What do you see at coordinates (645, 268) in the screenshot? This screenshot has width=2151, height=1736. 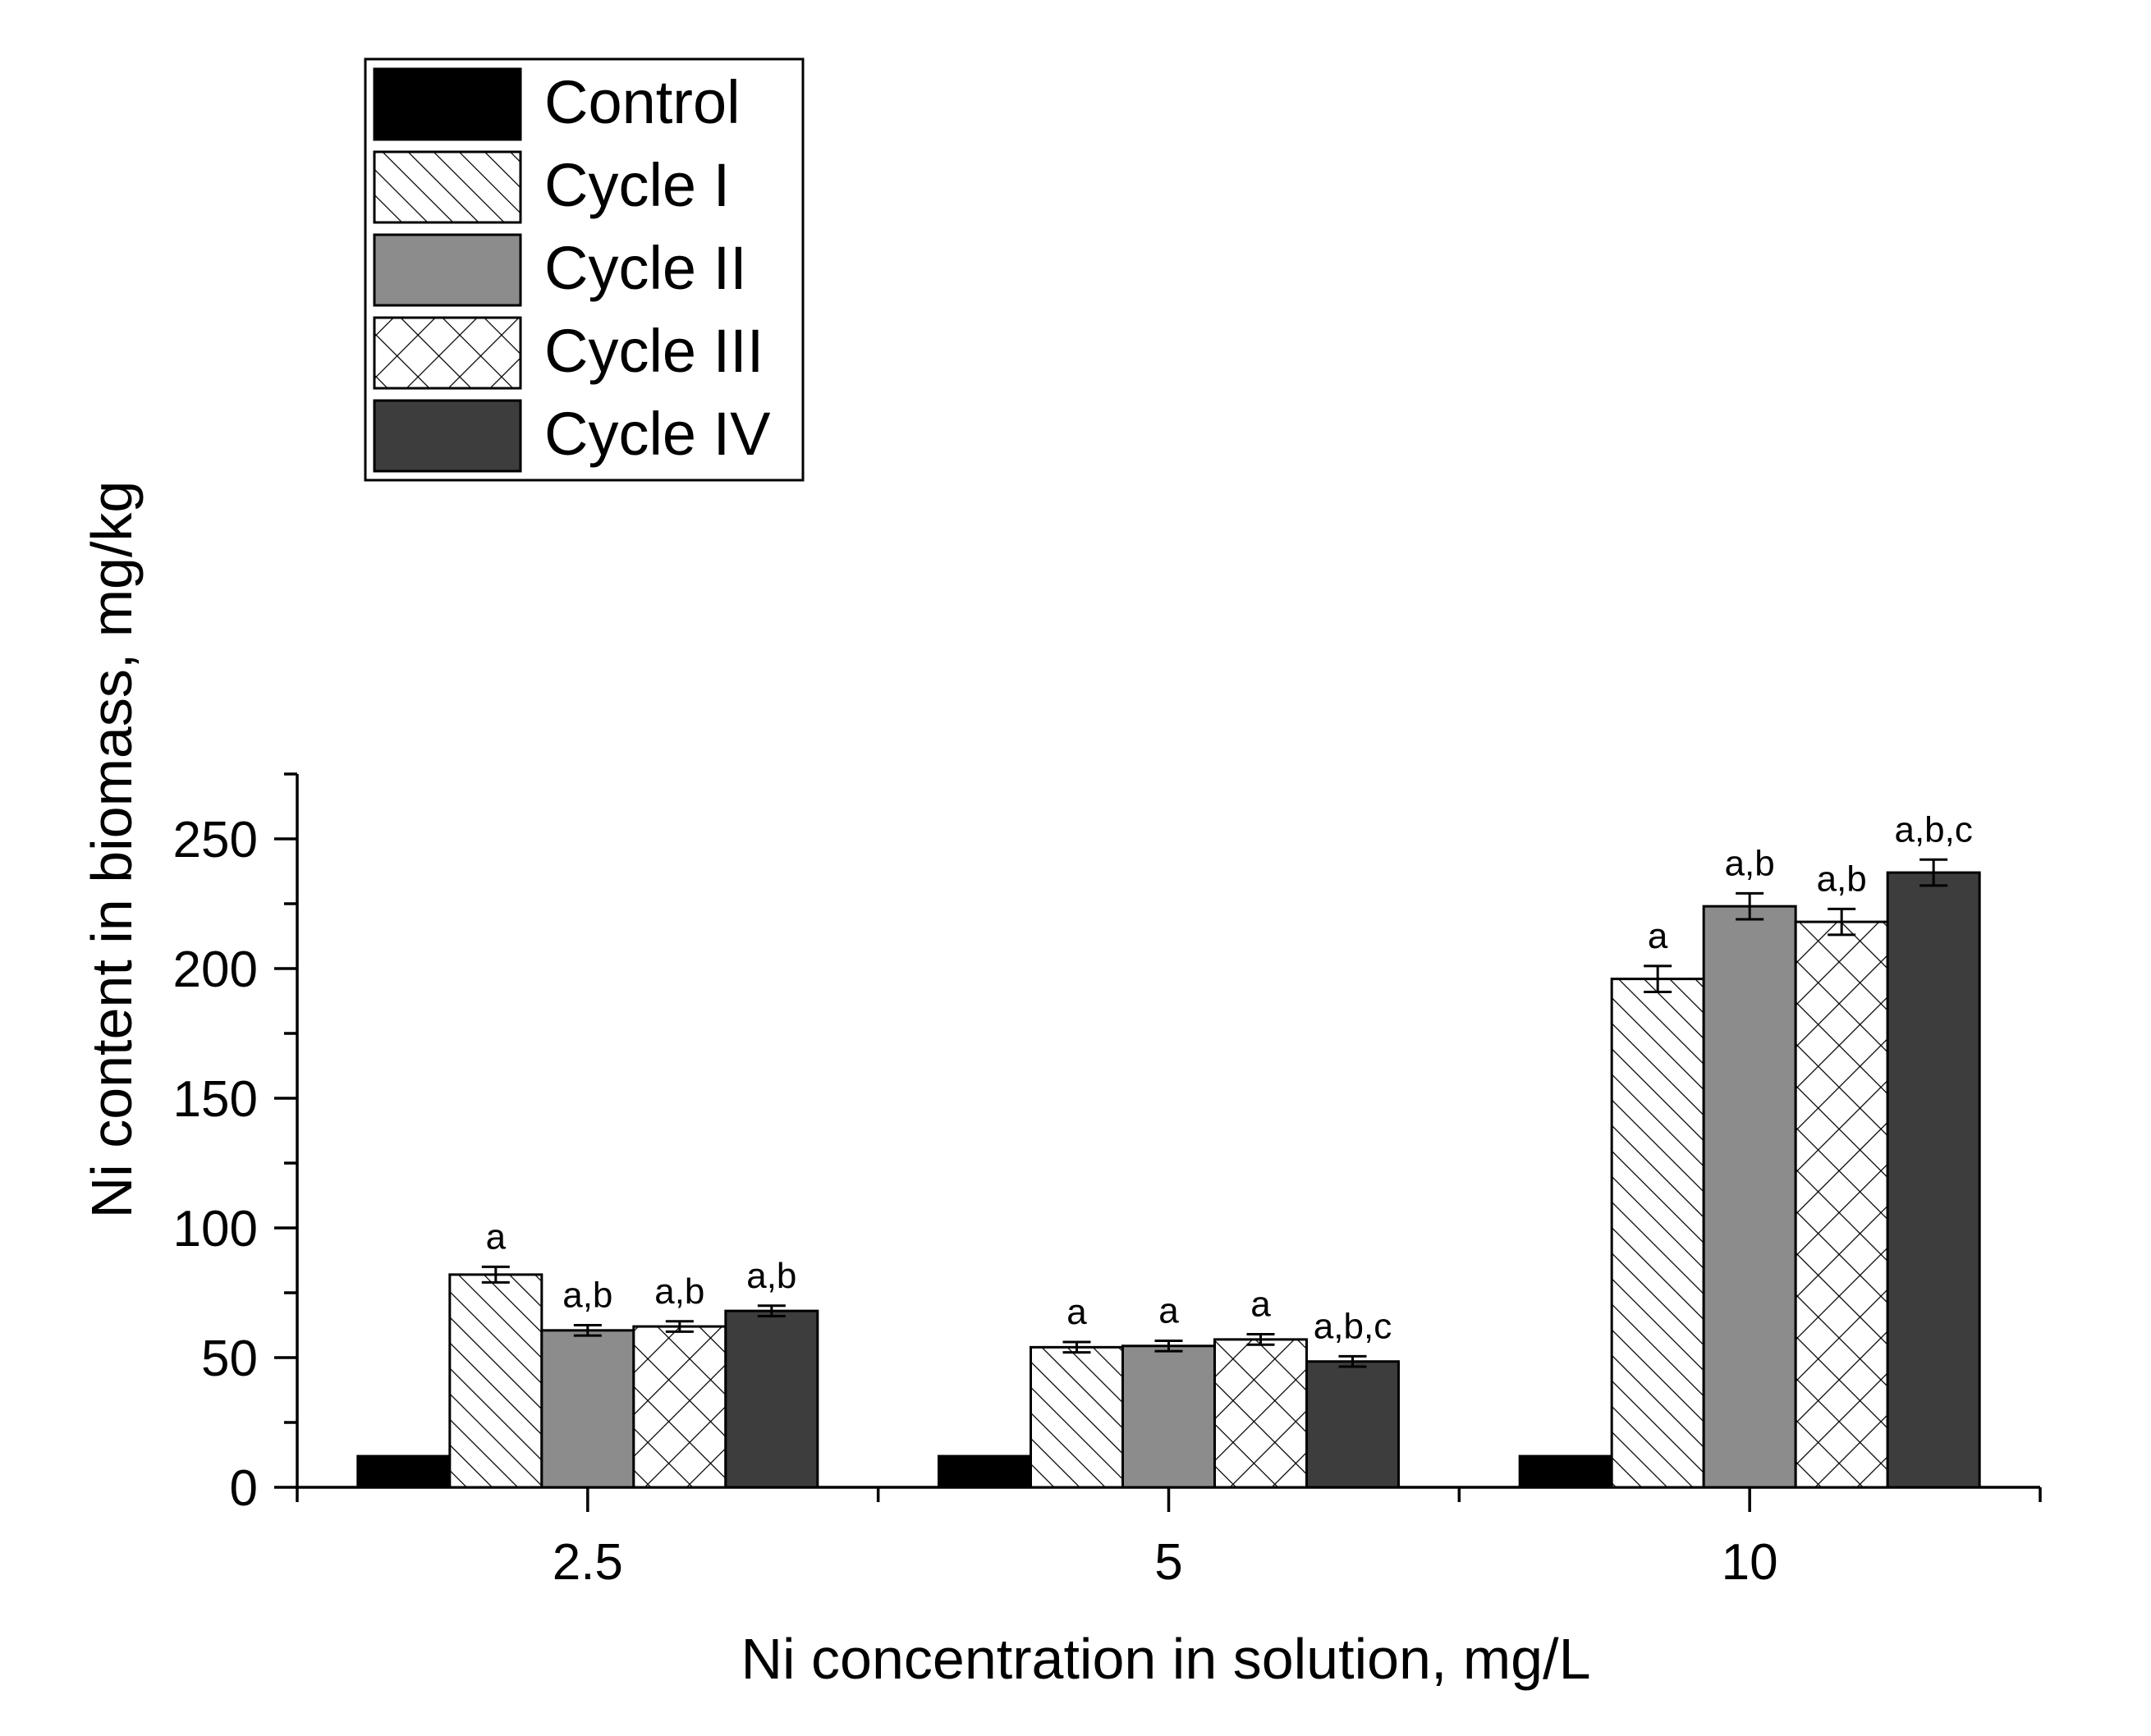 I see `legend-label: Cycle II` at bounding box center [645, 268].